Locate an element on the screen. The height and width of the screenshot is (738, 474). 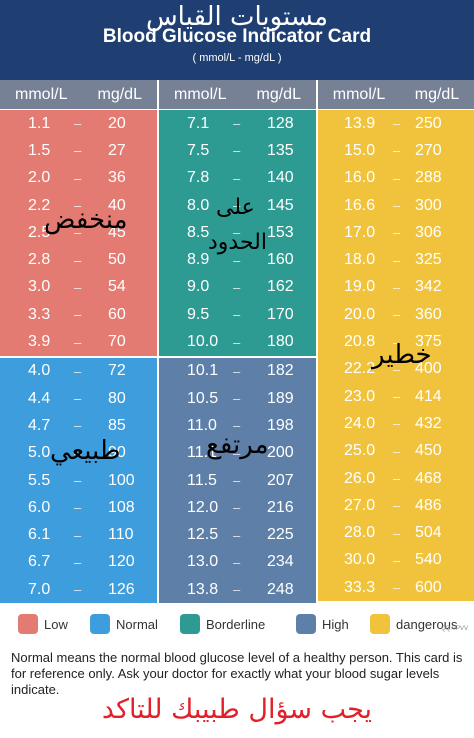
table-row: 9.5 – 170 is located at coordinates (237, 315).